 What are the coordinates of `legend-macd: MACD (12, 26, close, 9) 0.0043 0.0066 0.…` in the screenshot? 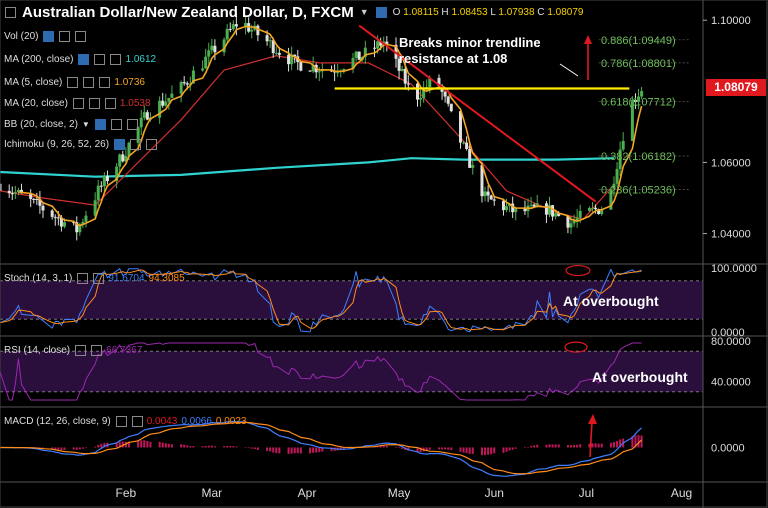 It's located at (125, 421).